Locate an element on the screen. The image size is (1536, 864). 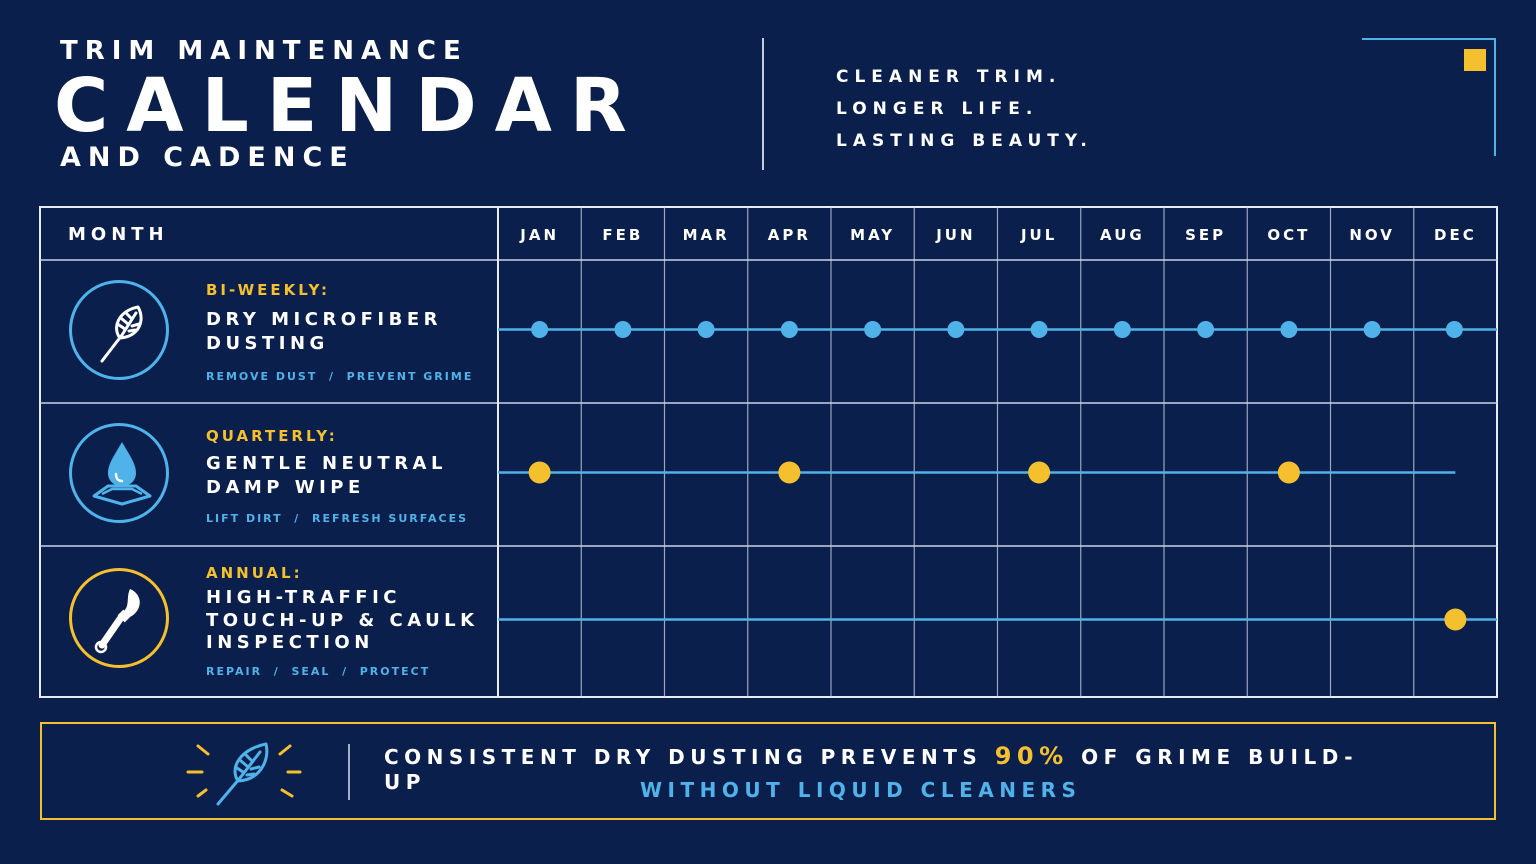
month-label: MAY is located at coordinates (873, 235).